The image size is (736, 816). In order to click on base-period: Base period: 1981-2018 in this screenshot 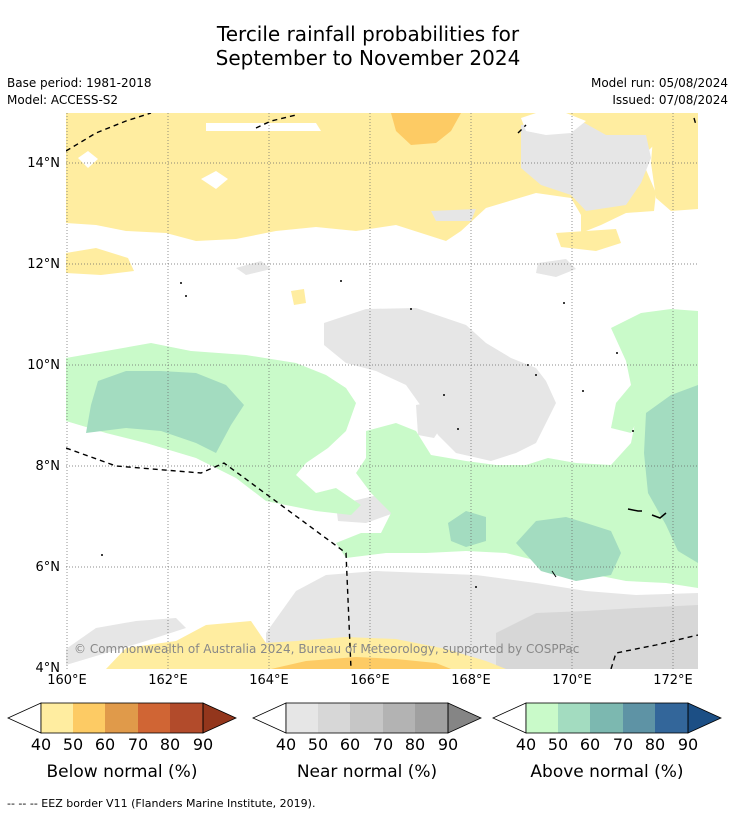, I will do `click(79, 83)`.